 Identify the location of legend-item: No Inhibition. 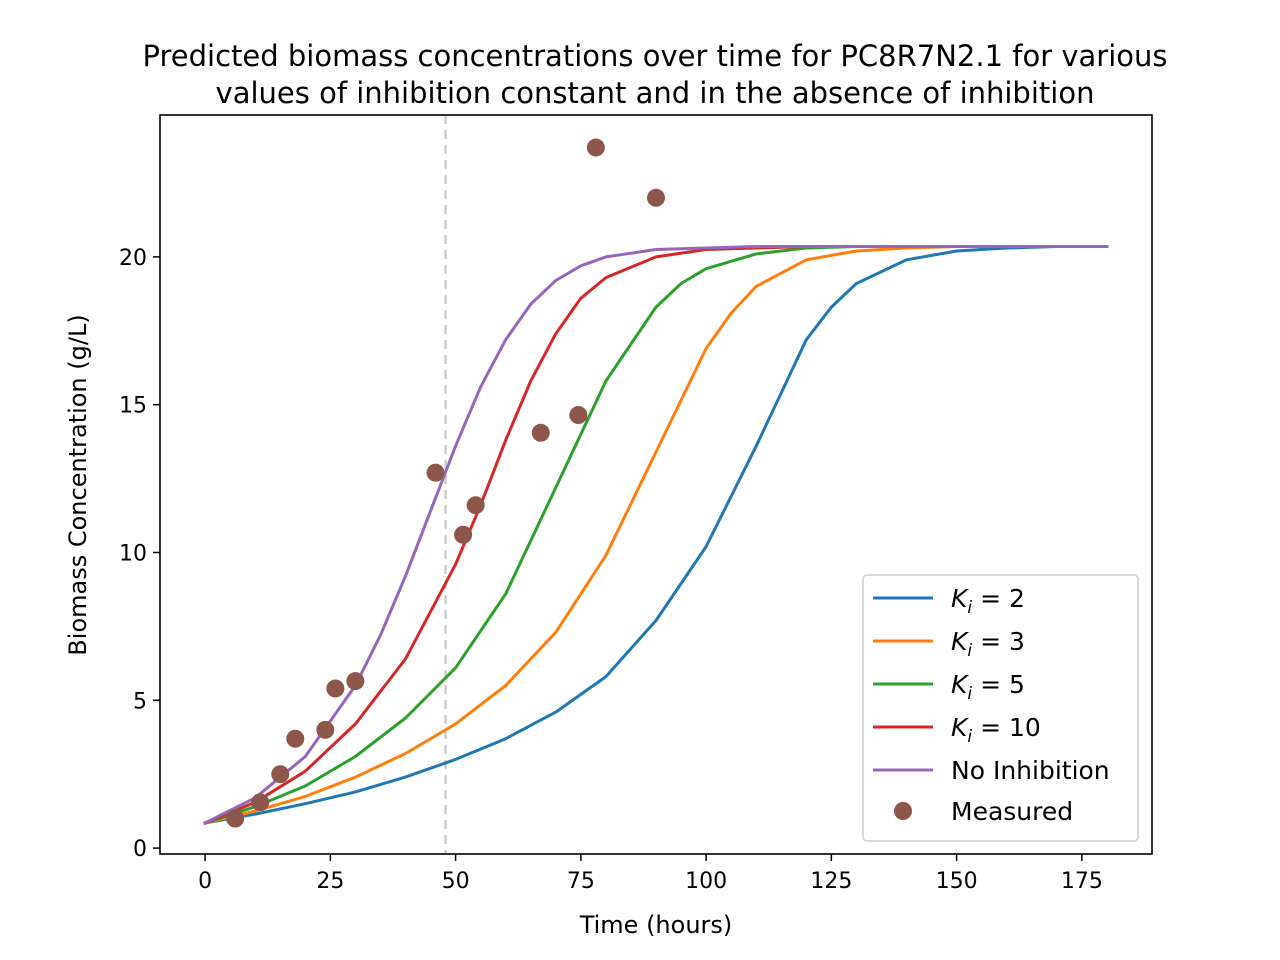
(991, 770).